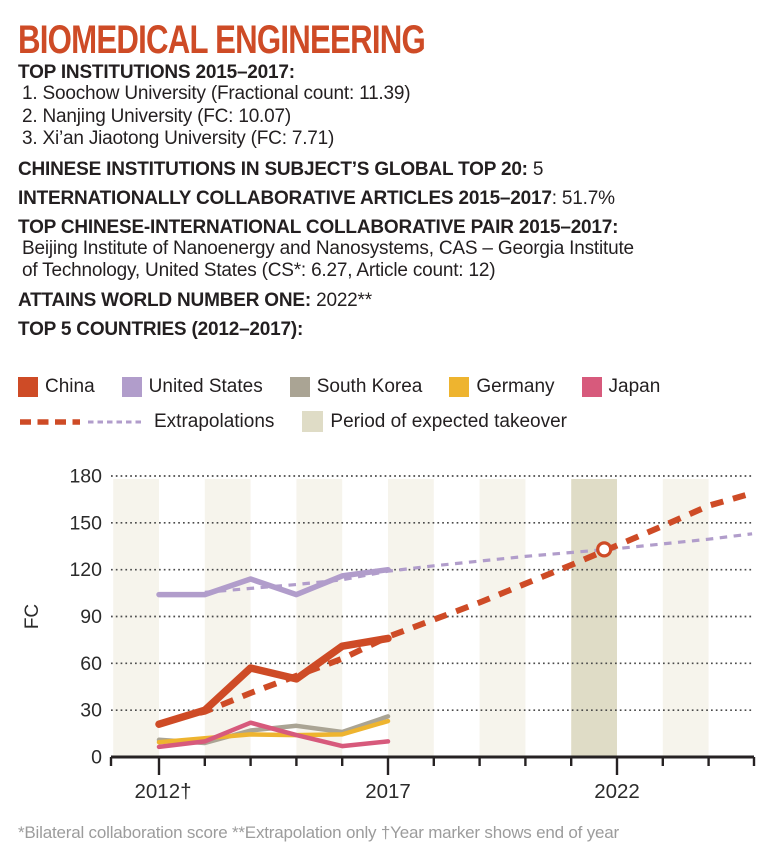 The width and height of the screenshot is (767, 853). What do you see at coordinates (341, 300) in the screenshot?
I see `stat-value: 2022**` at bounding box center [341, 300].